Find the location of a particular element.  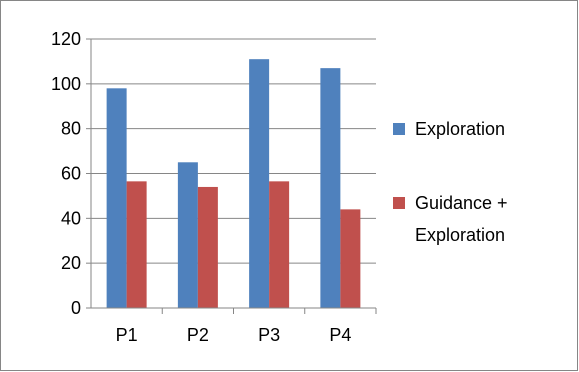

y-tick-label: 100 is located at coordinates (66, 84).